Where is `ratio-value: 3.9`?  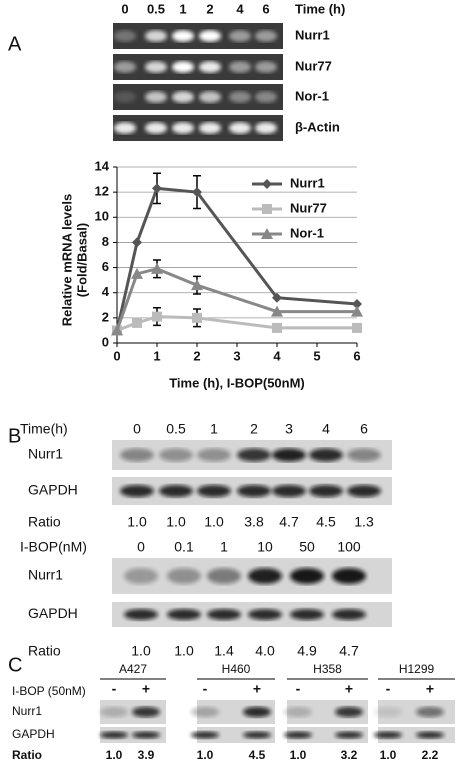
ratio-value: 3.9 is located at coordinates (146, 755).